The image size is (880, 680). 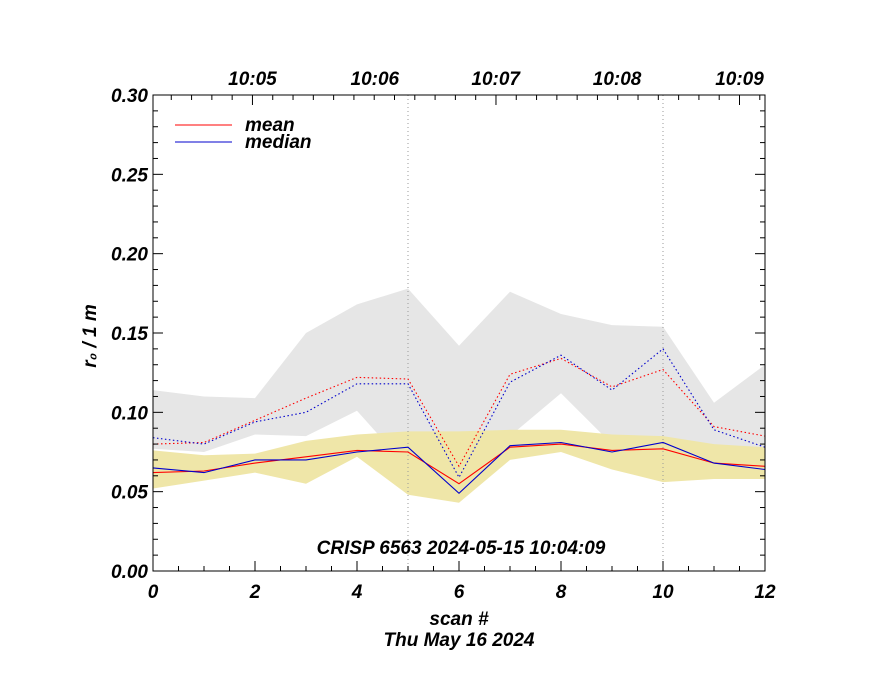 What do you see at coordinates (129, 493) in the screenshot?
I see `y-tick-label-1: 0.05` at bounding box center [129, 493].